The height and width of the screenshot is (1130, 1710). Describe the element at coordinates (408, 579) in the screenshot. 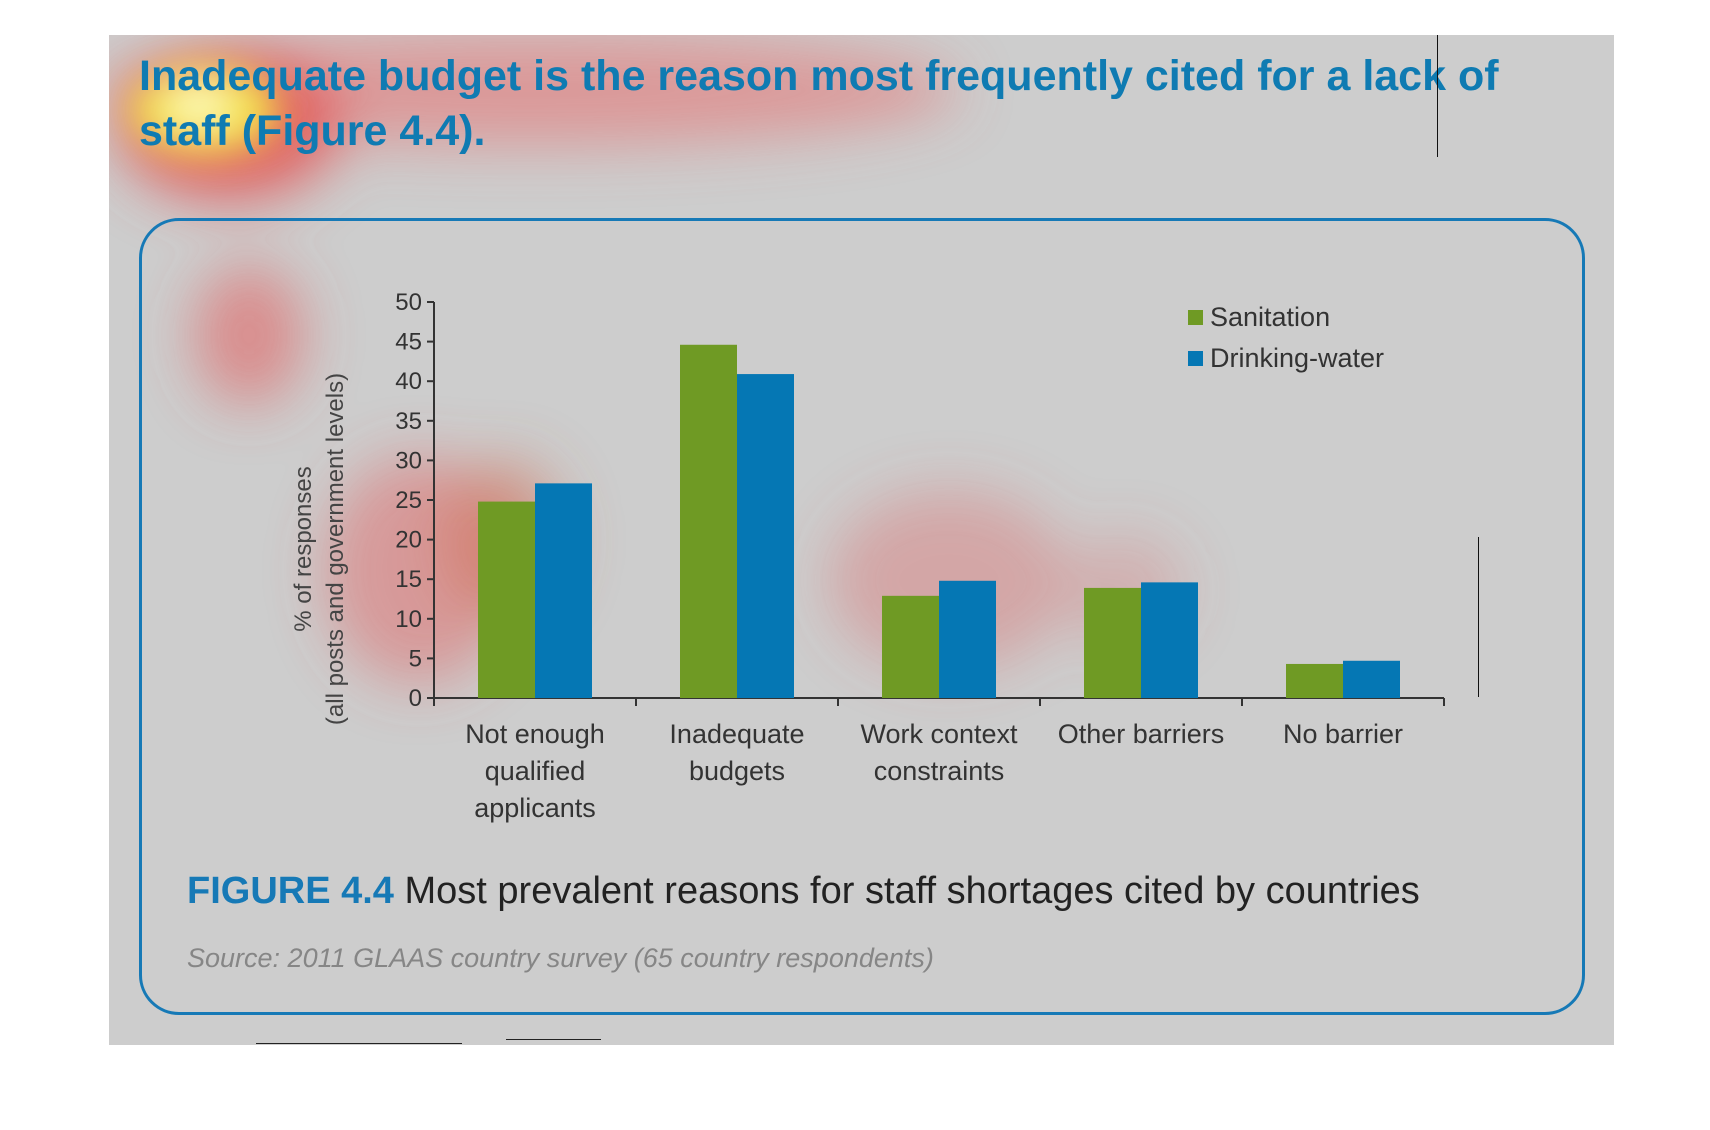

I see `y-tick-label: 15` at that location.